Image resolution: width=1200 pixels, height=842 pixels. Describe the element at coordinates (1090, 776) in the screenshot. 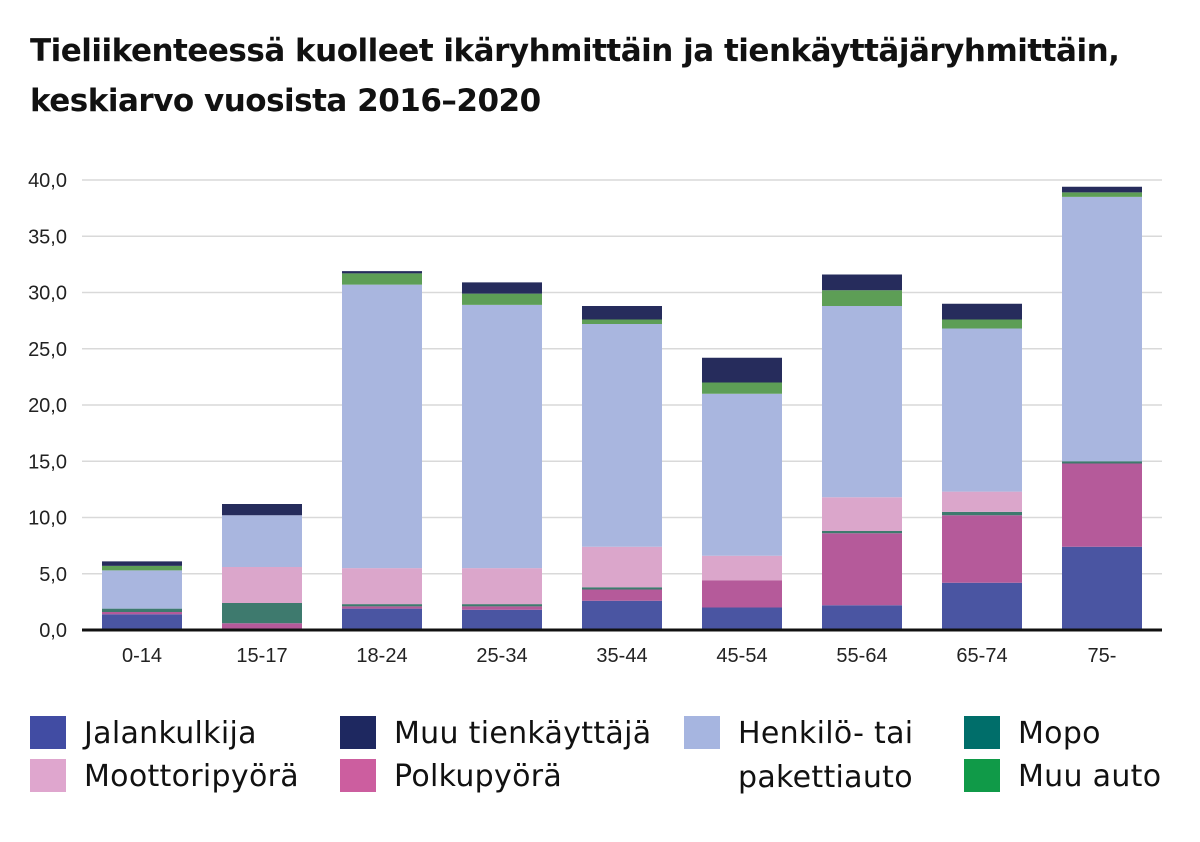

I see `legend-label: Muu auto` at that location.